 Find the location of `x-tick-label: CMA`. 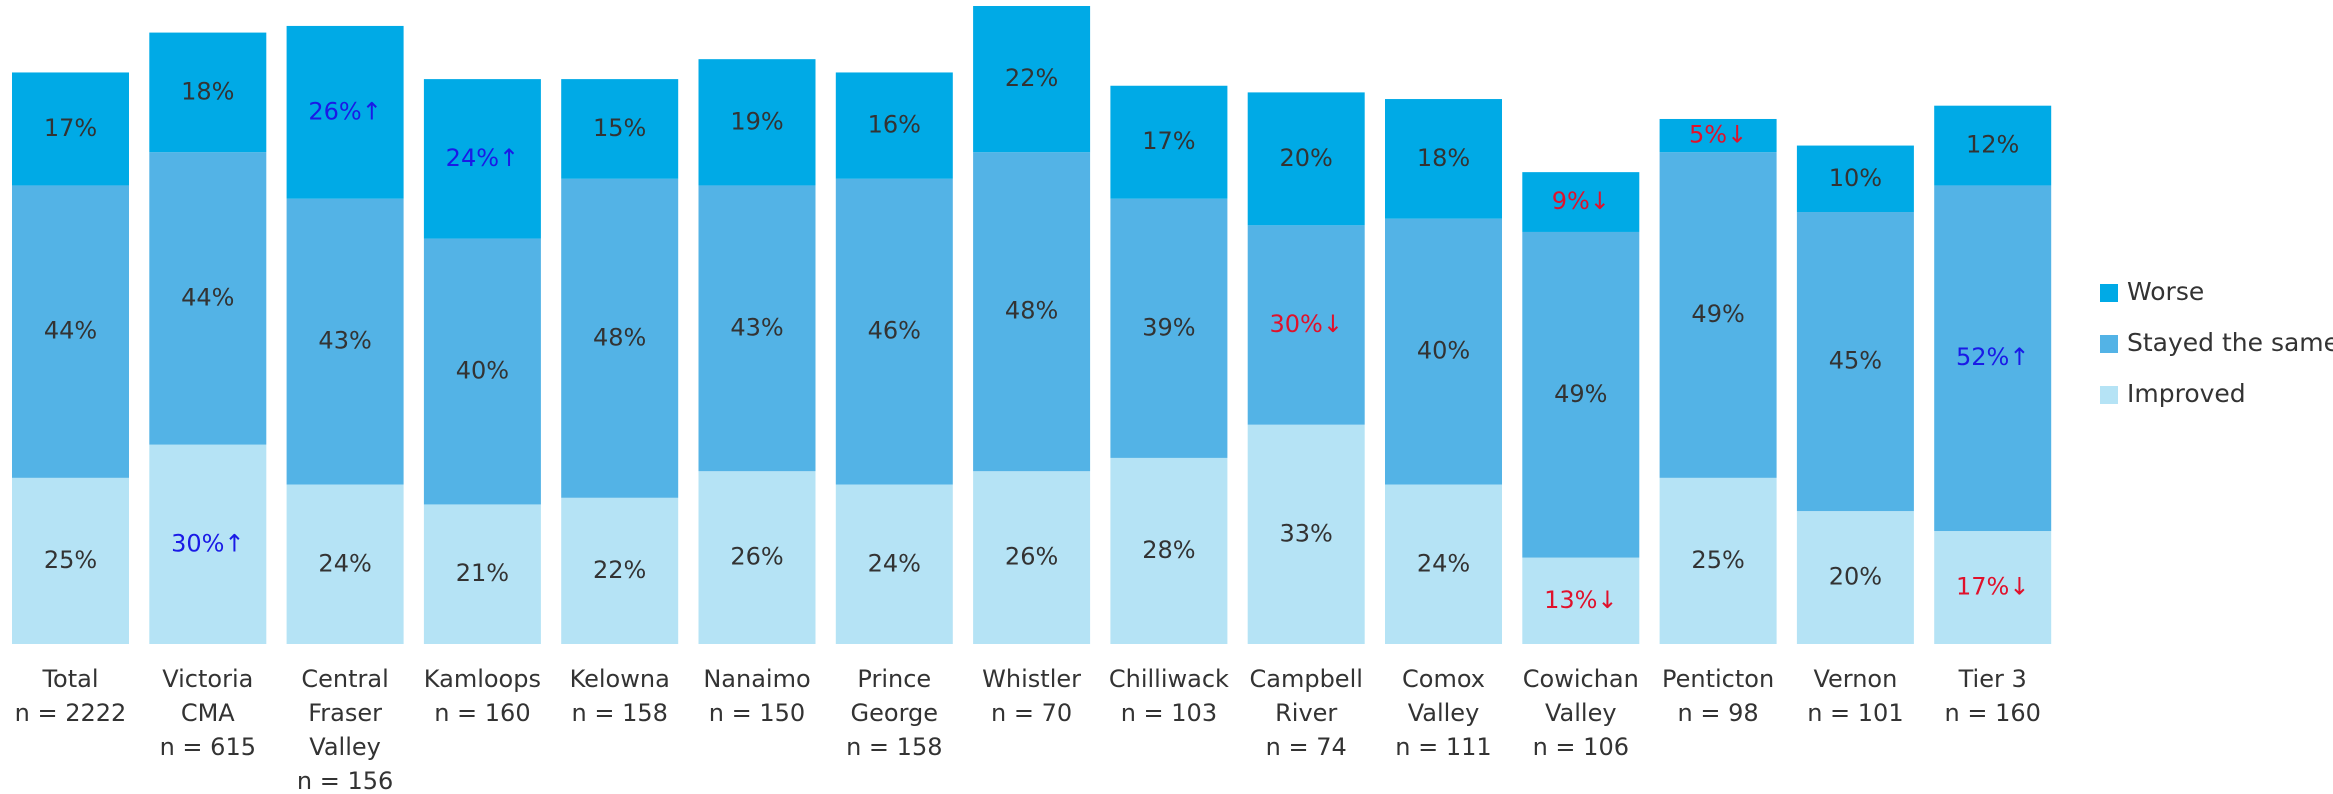

x-tick-label: CMA is located at coordinates (208, 713).